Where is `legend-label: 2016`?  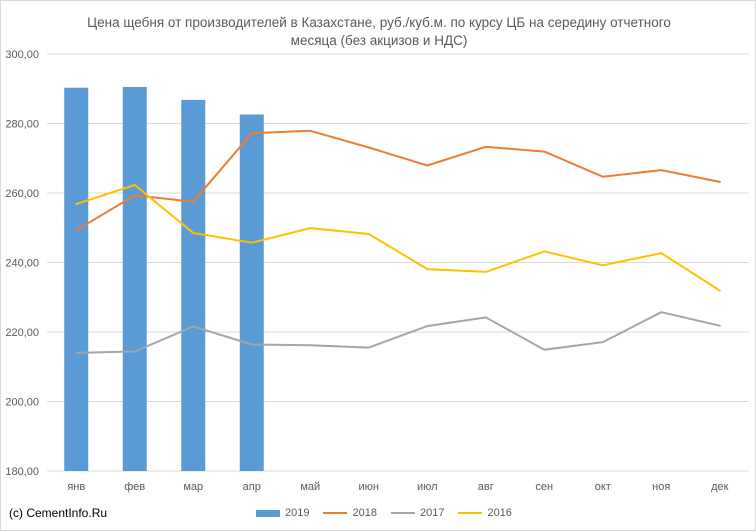
legend-label: 2016 is located at coordinates (499, 513).